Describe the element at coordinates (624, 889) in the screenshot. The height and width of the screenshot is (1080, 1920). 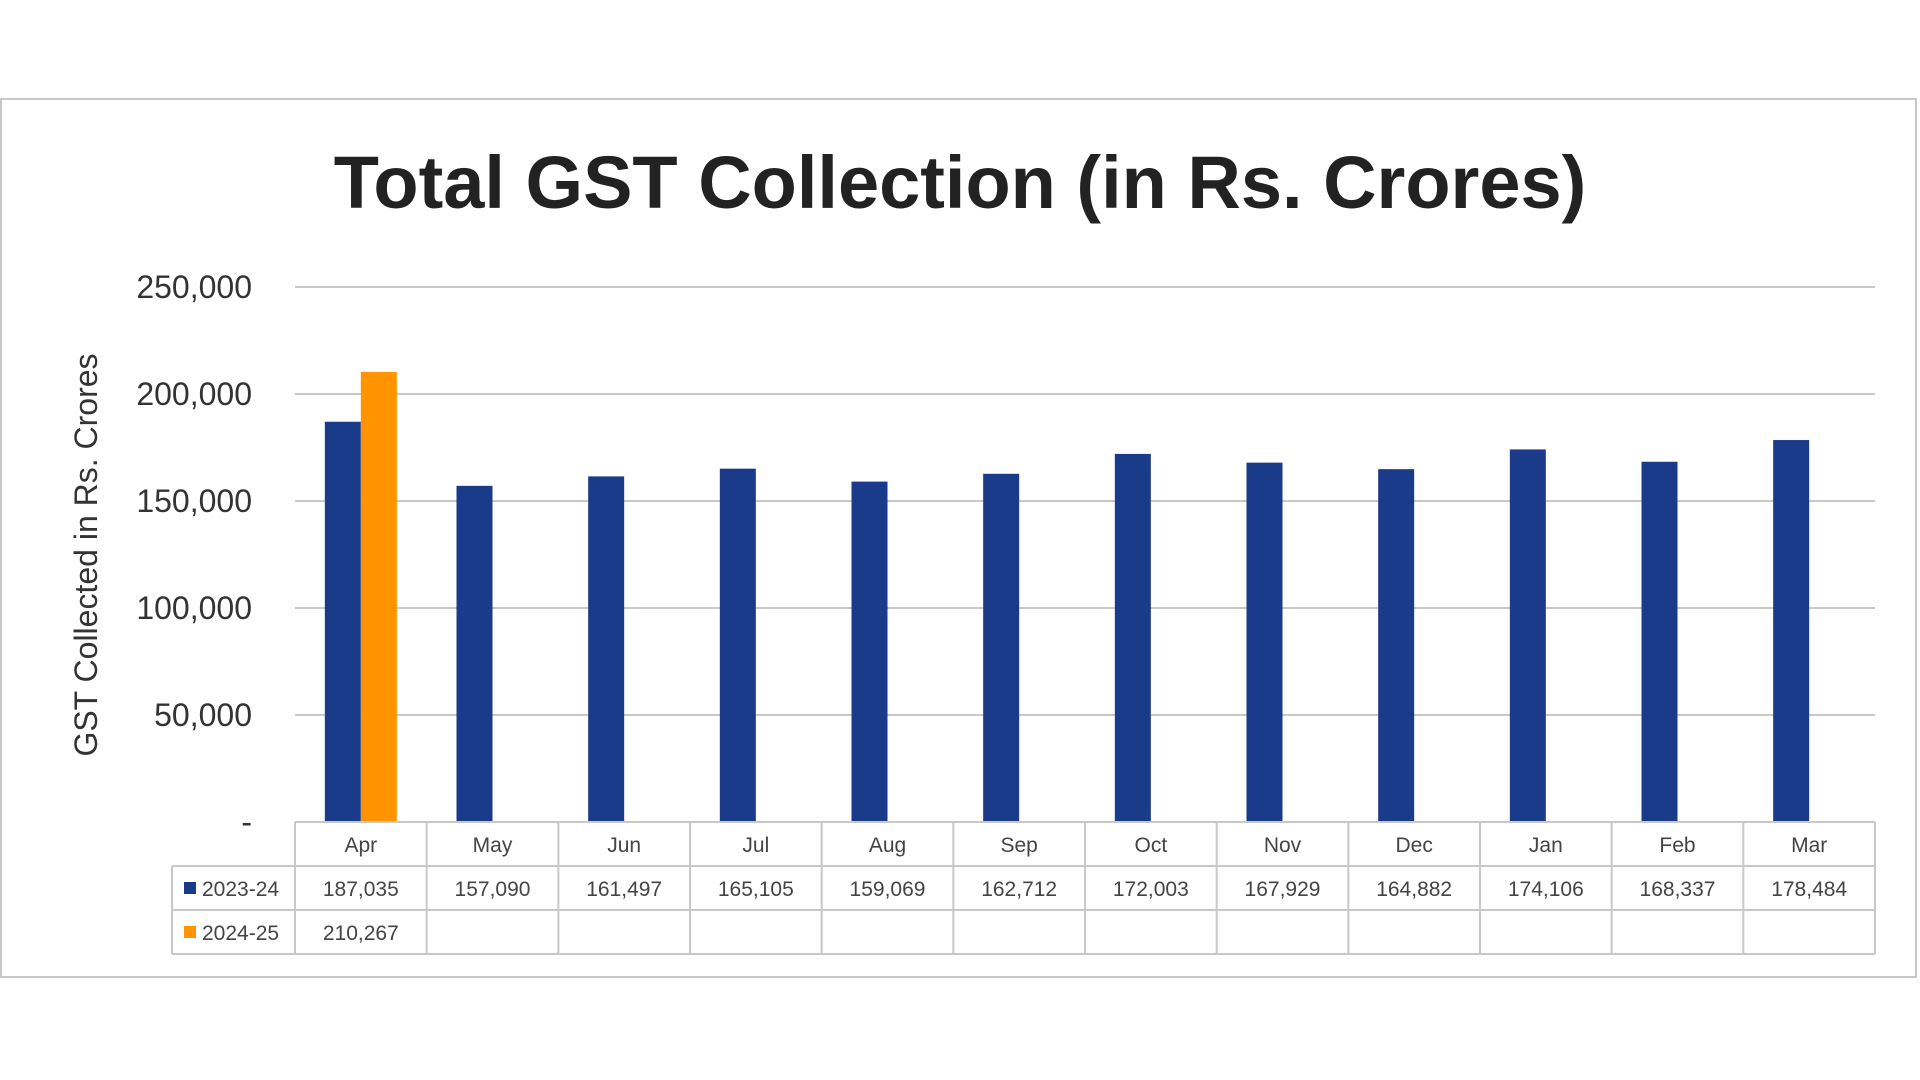
I see `data-label: 161,497` at that location.